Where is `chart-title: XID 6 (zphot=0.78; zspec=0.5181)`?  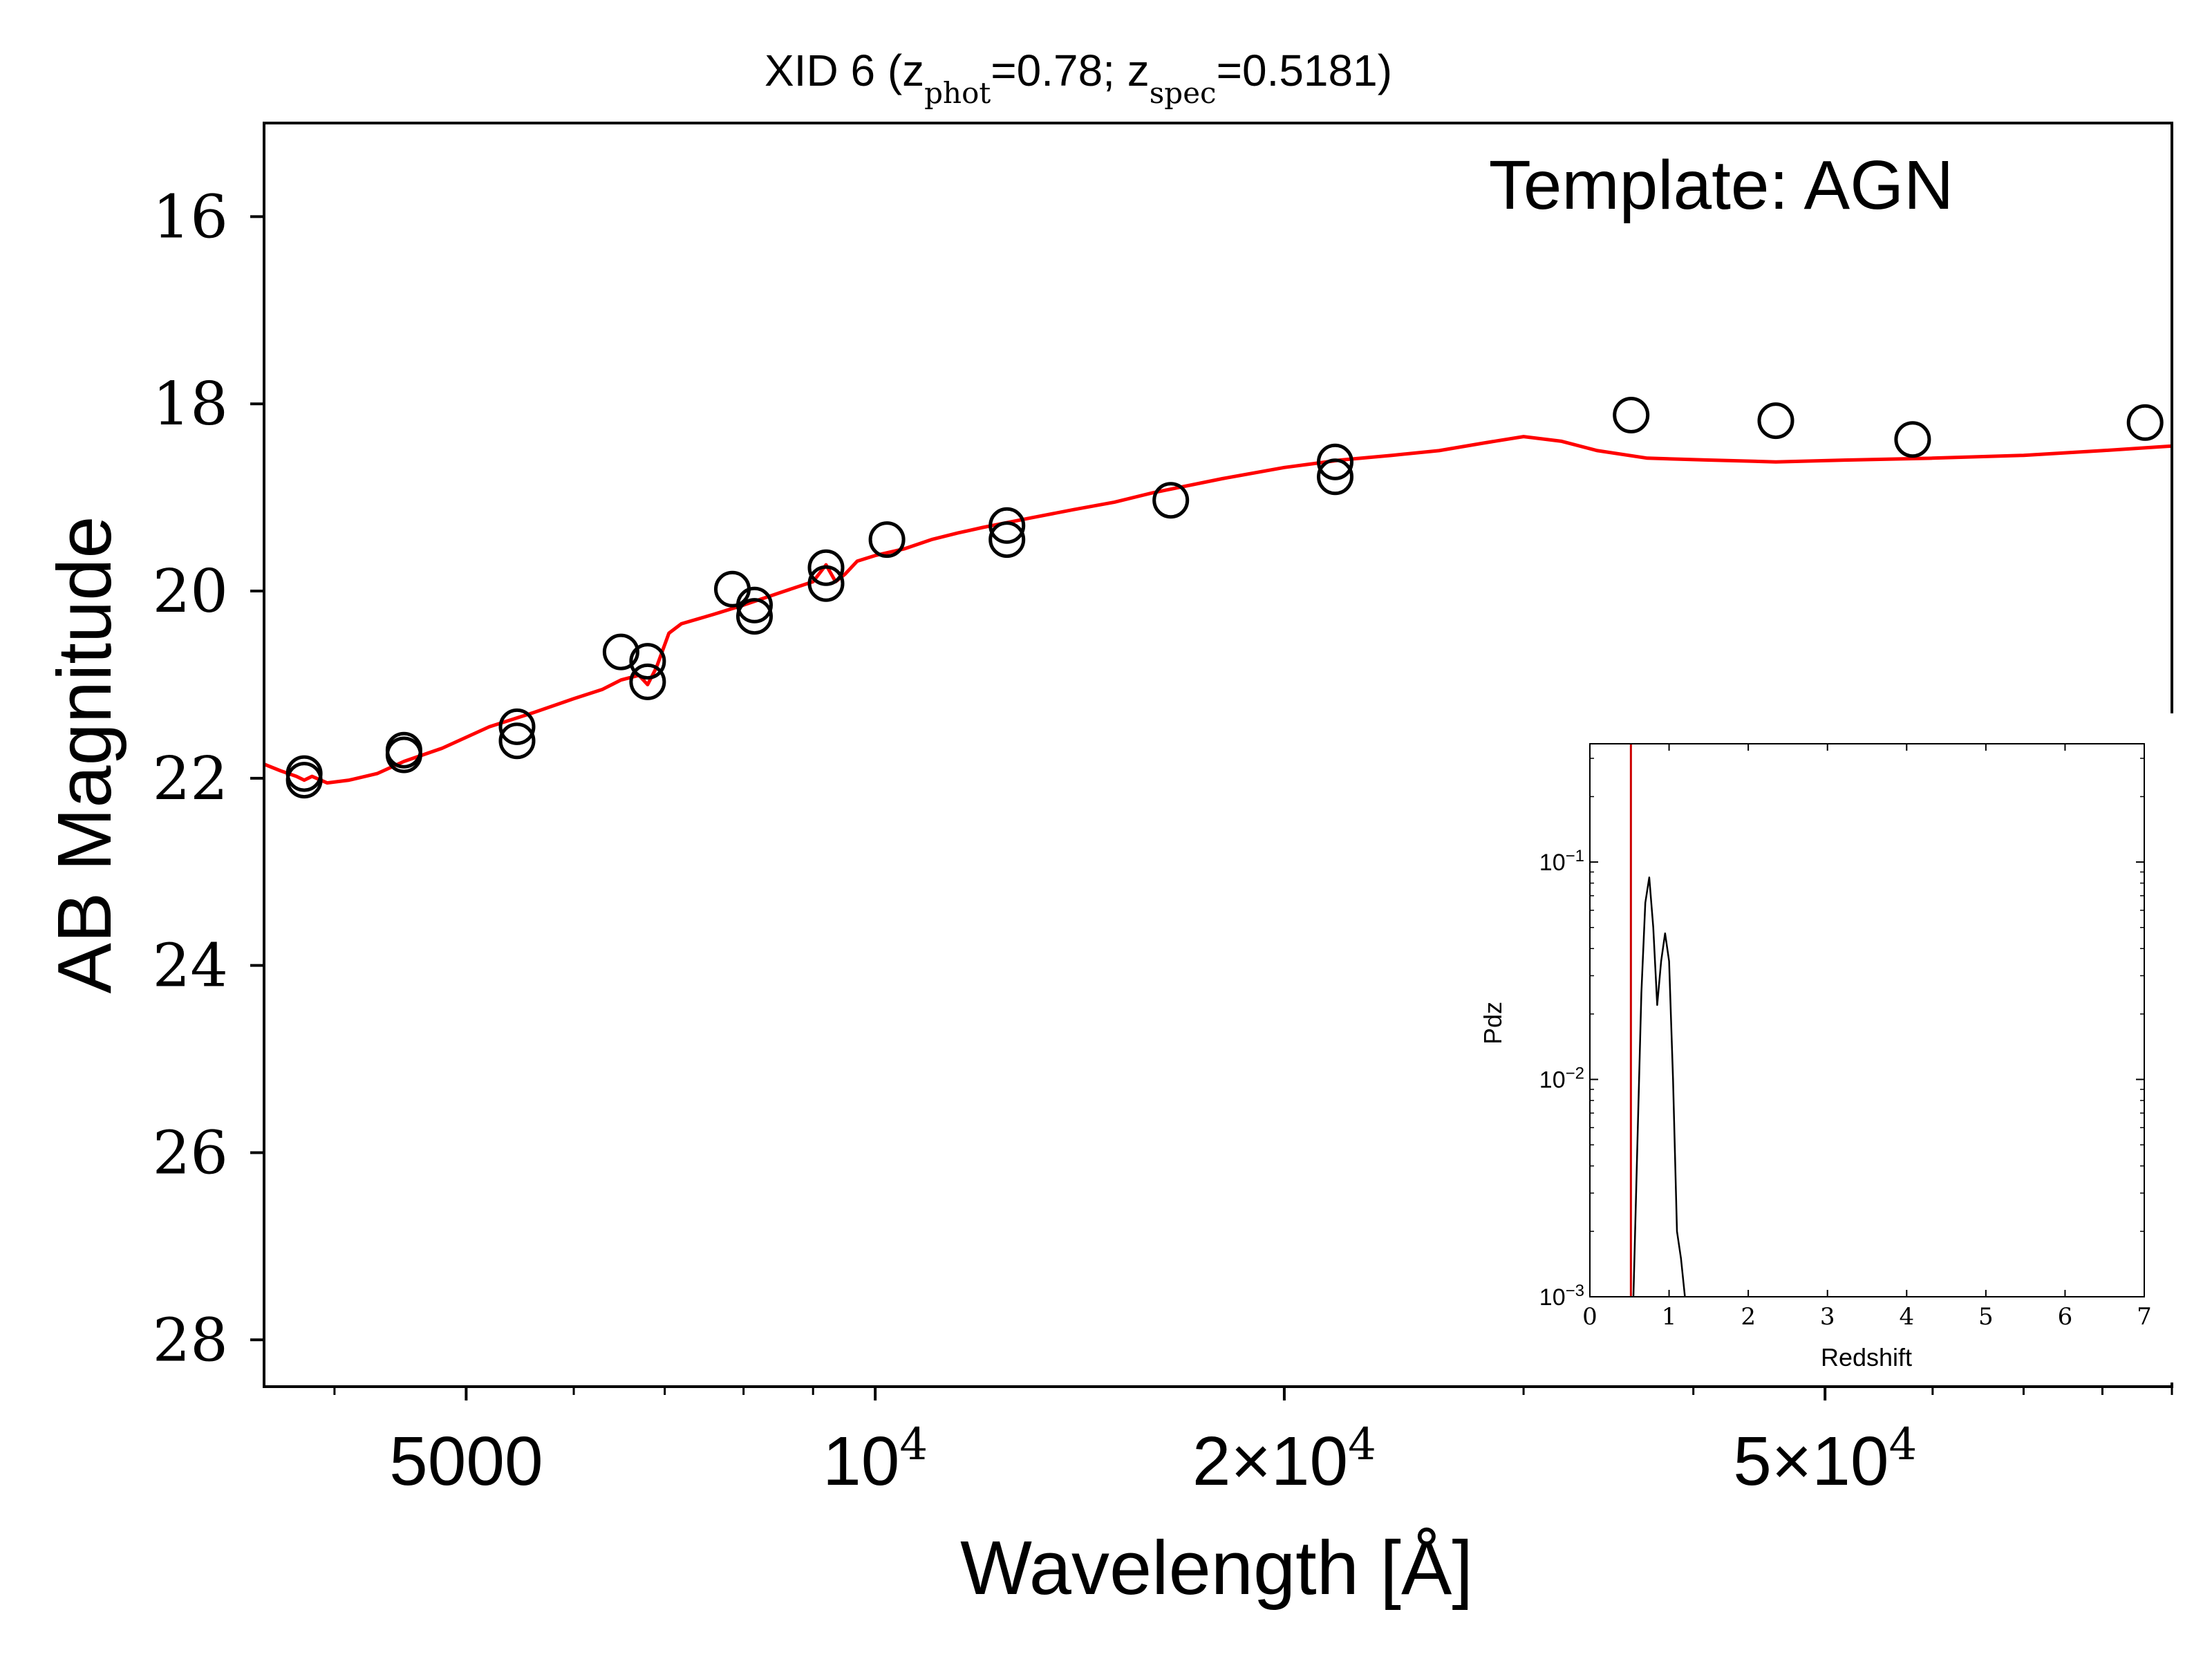 chart-title: XID 6 (zphot=0.78; zspec=0.5181) is located at coordinates (1078, 78).